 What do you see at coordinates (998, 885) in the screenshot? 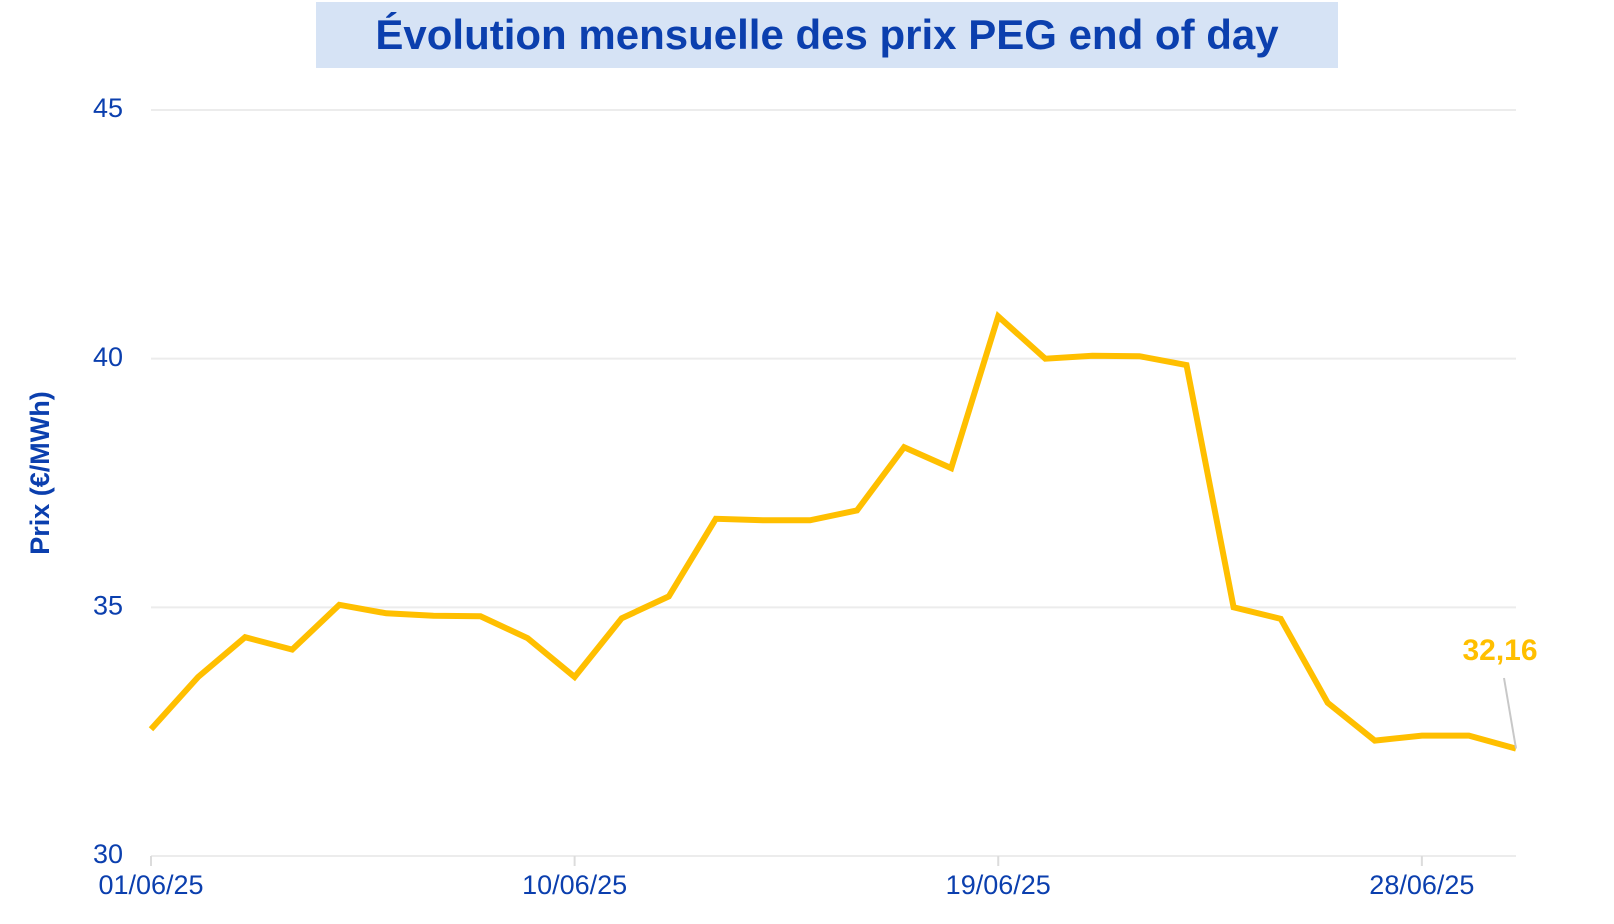
I see `x-tick-label: 19/06/25` at bounding box center [998, 885].